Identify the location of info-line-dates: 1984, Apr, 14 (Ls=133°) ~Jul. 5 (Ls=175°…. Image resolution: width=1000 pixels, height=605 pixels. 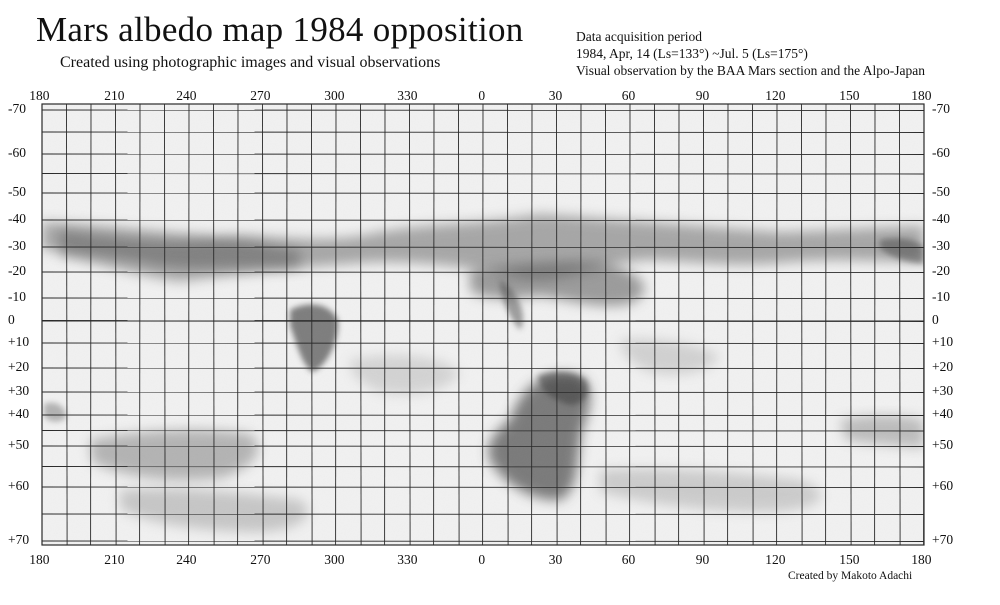
(692, 53).